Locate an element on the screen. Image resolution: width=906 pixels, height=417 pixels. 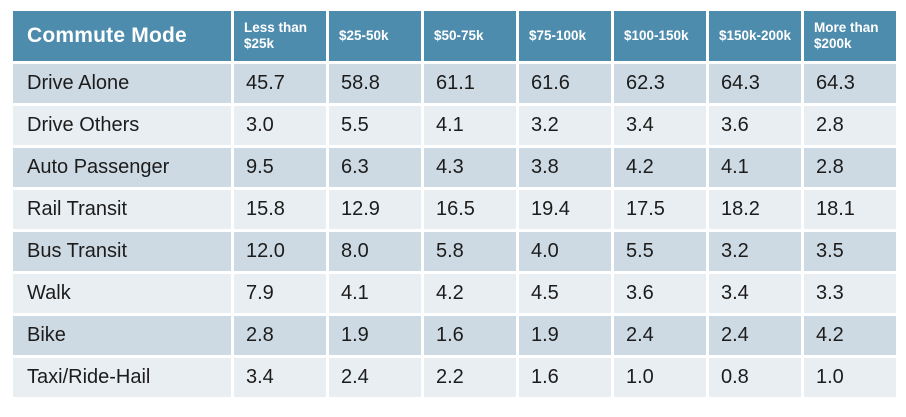
table-cell: 7.9 is located at coordinates (280, 293).